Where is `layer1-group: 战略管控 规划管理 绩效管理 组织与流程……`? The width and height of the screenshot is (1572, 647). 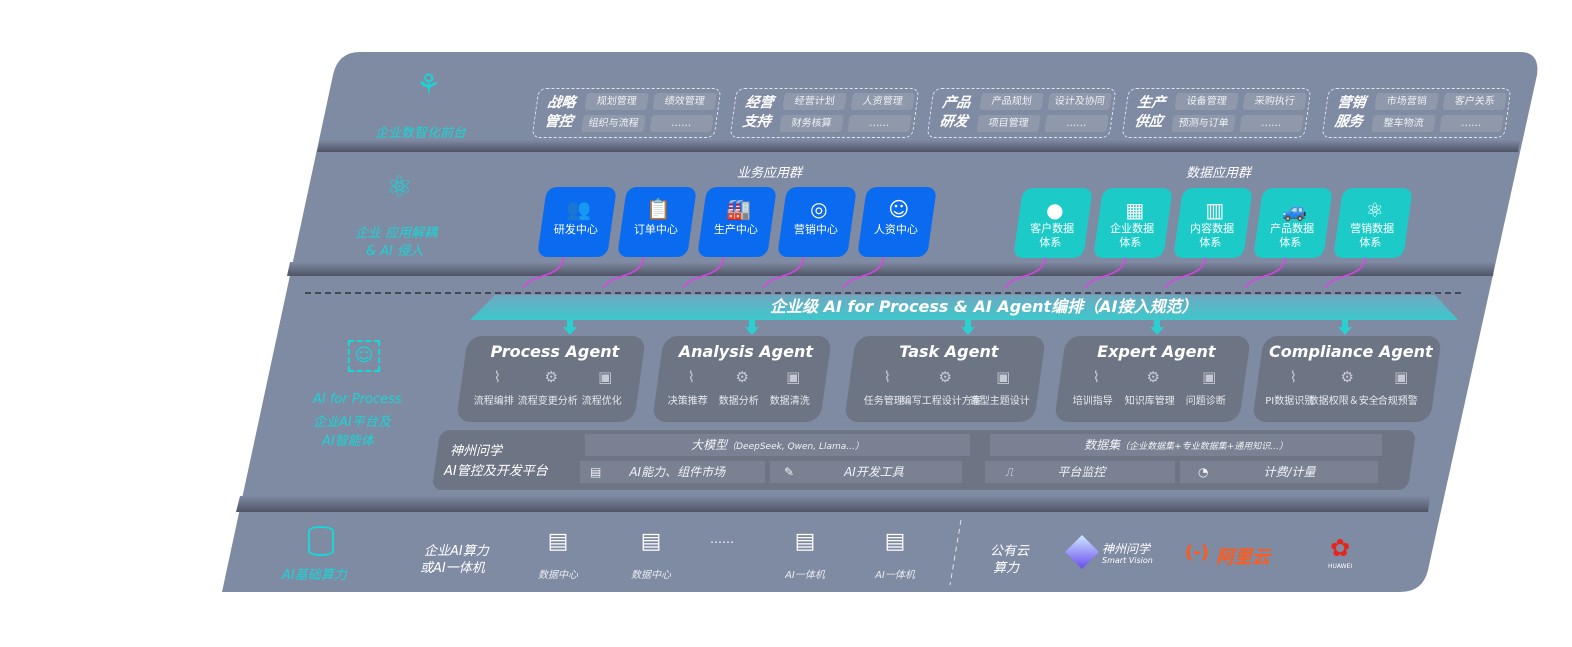
layer1-group: 战略管控 规划管理 绩效管理 组织与流程…… is located at coordinates (626, 113).